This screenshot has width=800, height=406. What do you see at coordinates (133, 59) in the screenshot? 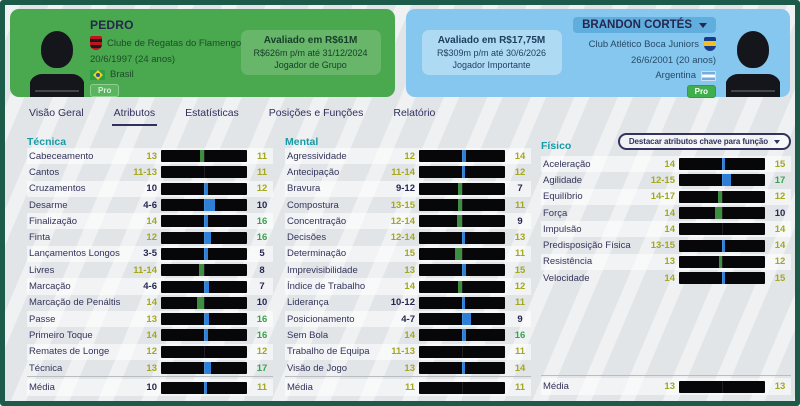
I see `player-birthdate-left: 20/6/1997 (24 anos)` at bounding box center [133, 59].